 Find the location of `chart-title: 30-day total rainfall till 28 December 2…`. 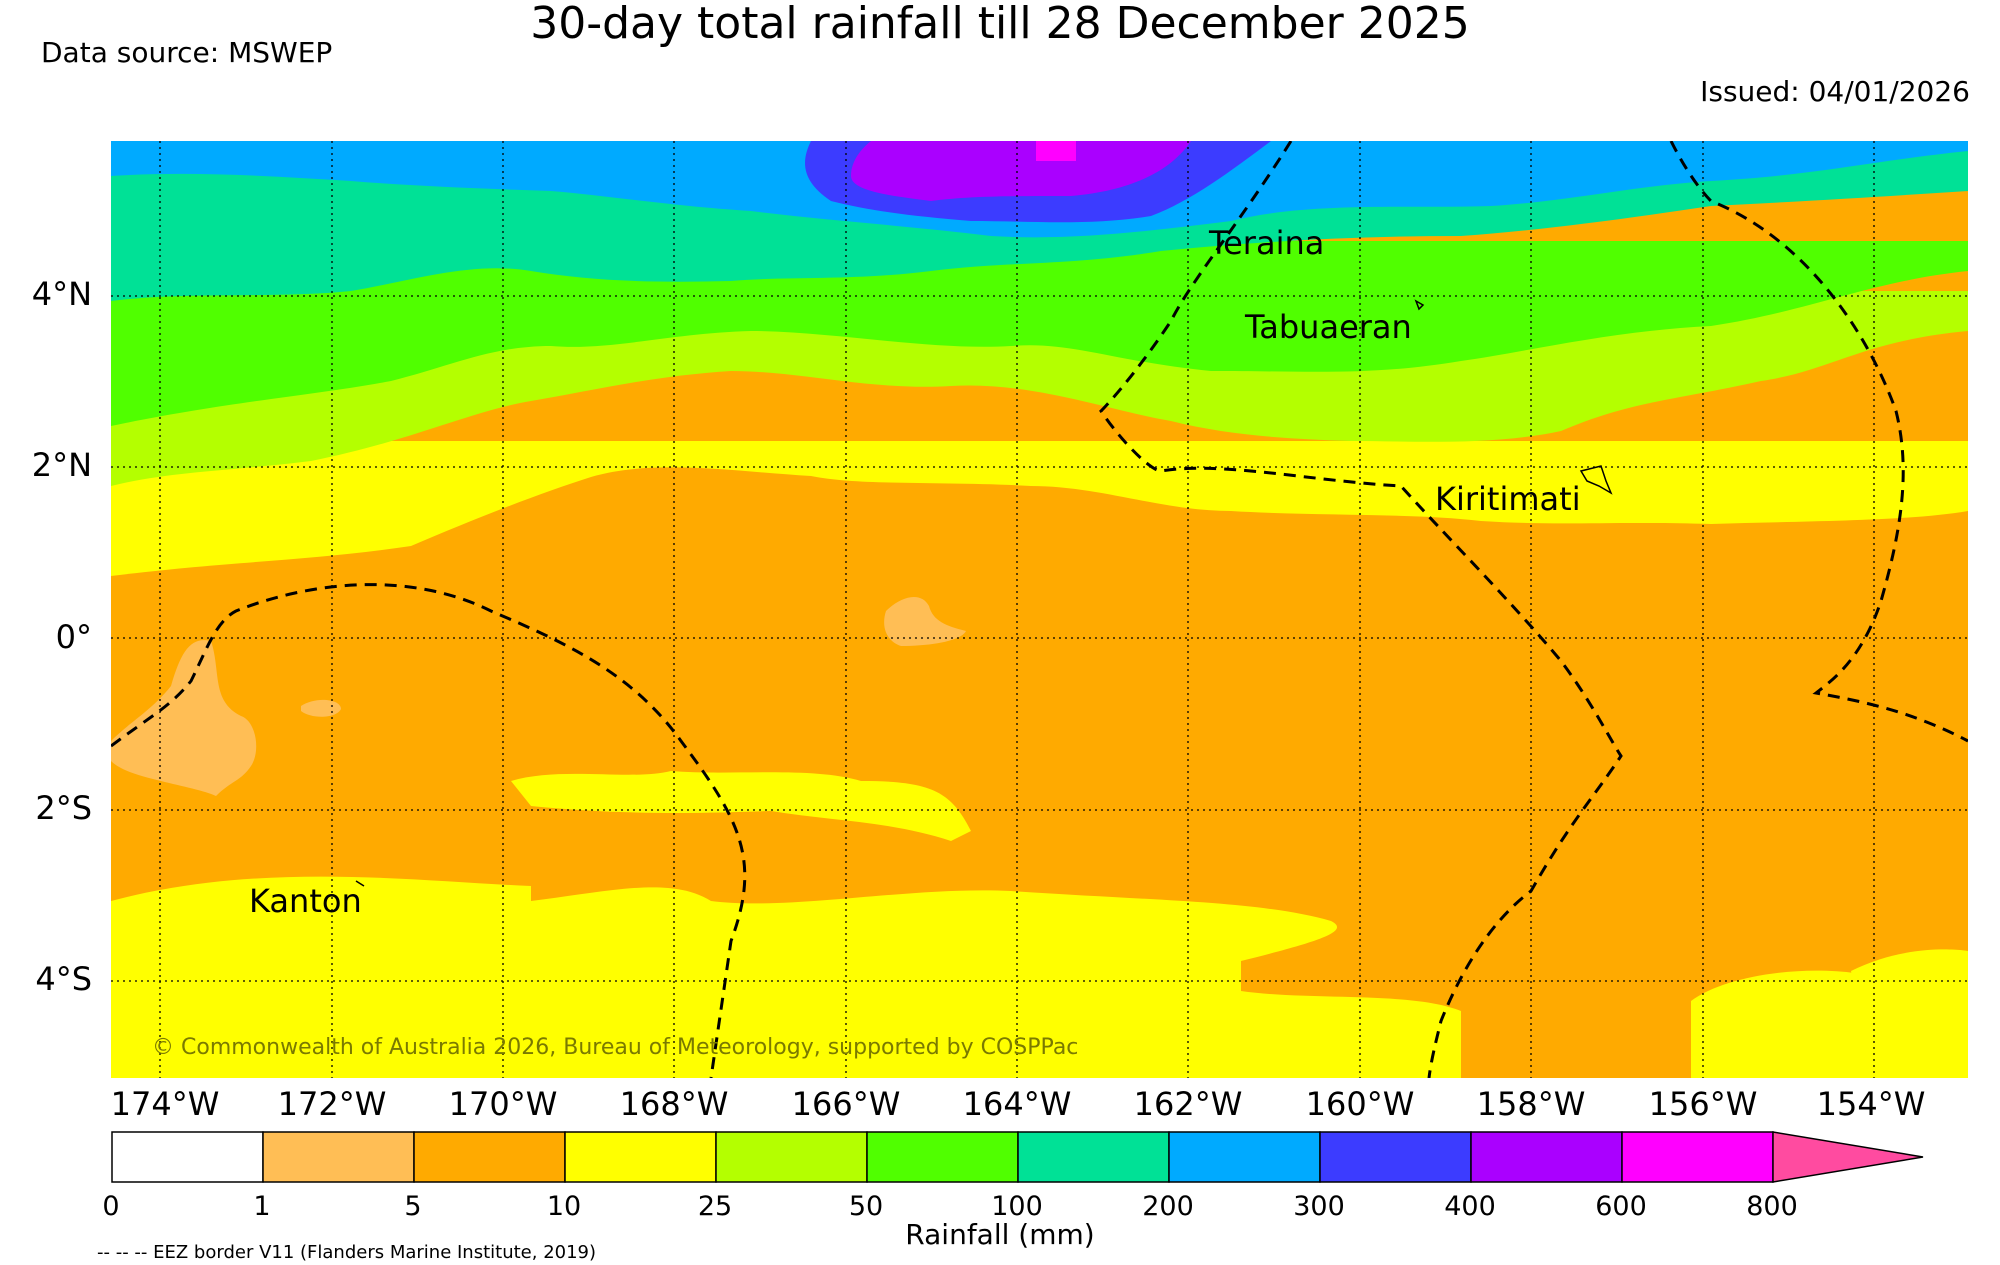

chart-title: 30-day total rainfall till 28 December 2… is located at coordinates (1000, 24).